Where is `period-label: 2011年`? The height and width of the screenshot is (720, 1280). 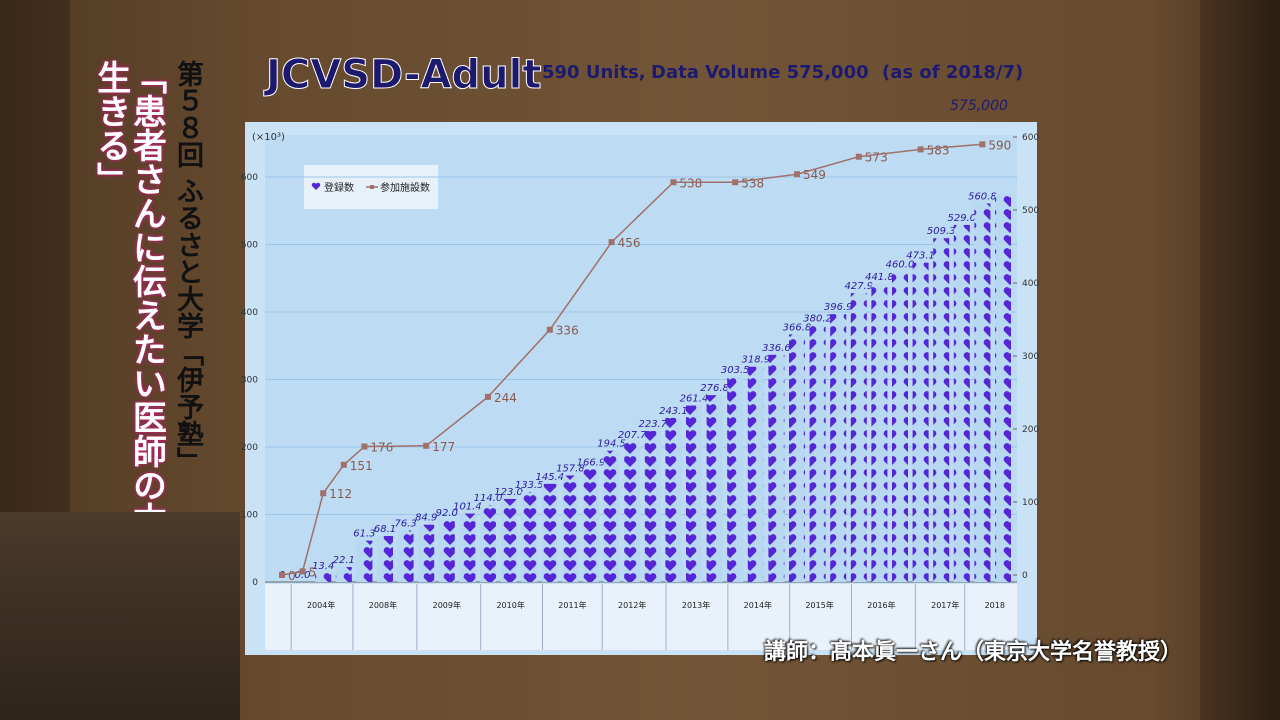 period-label: 2011年 is located at coordinates (572, 605).